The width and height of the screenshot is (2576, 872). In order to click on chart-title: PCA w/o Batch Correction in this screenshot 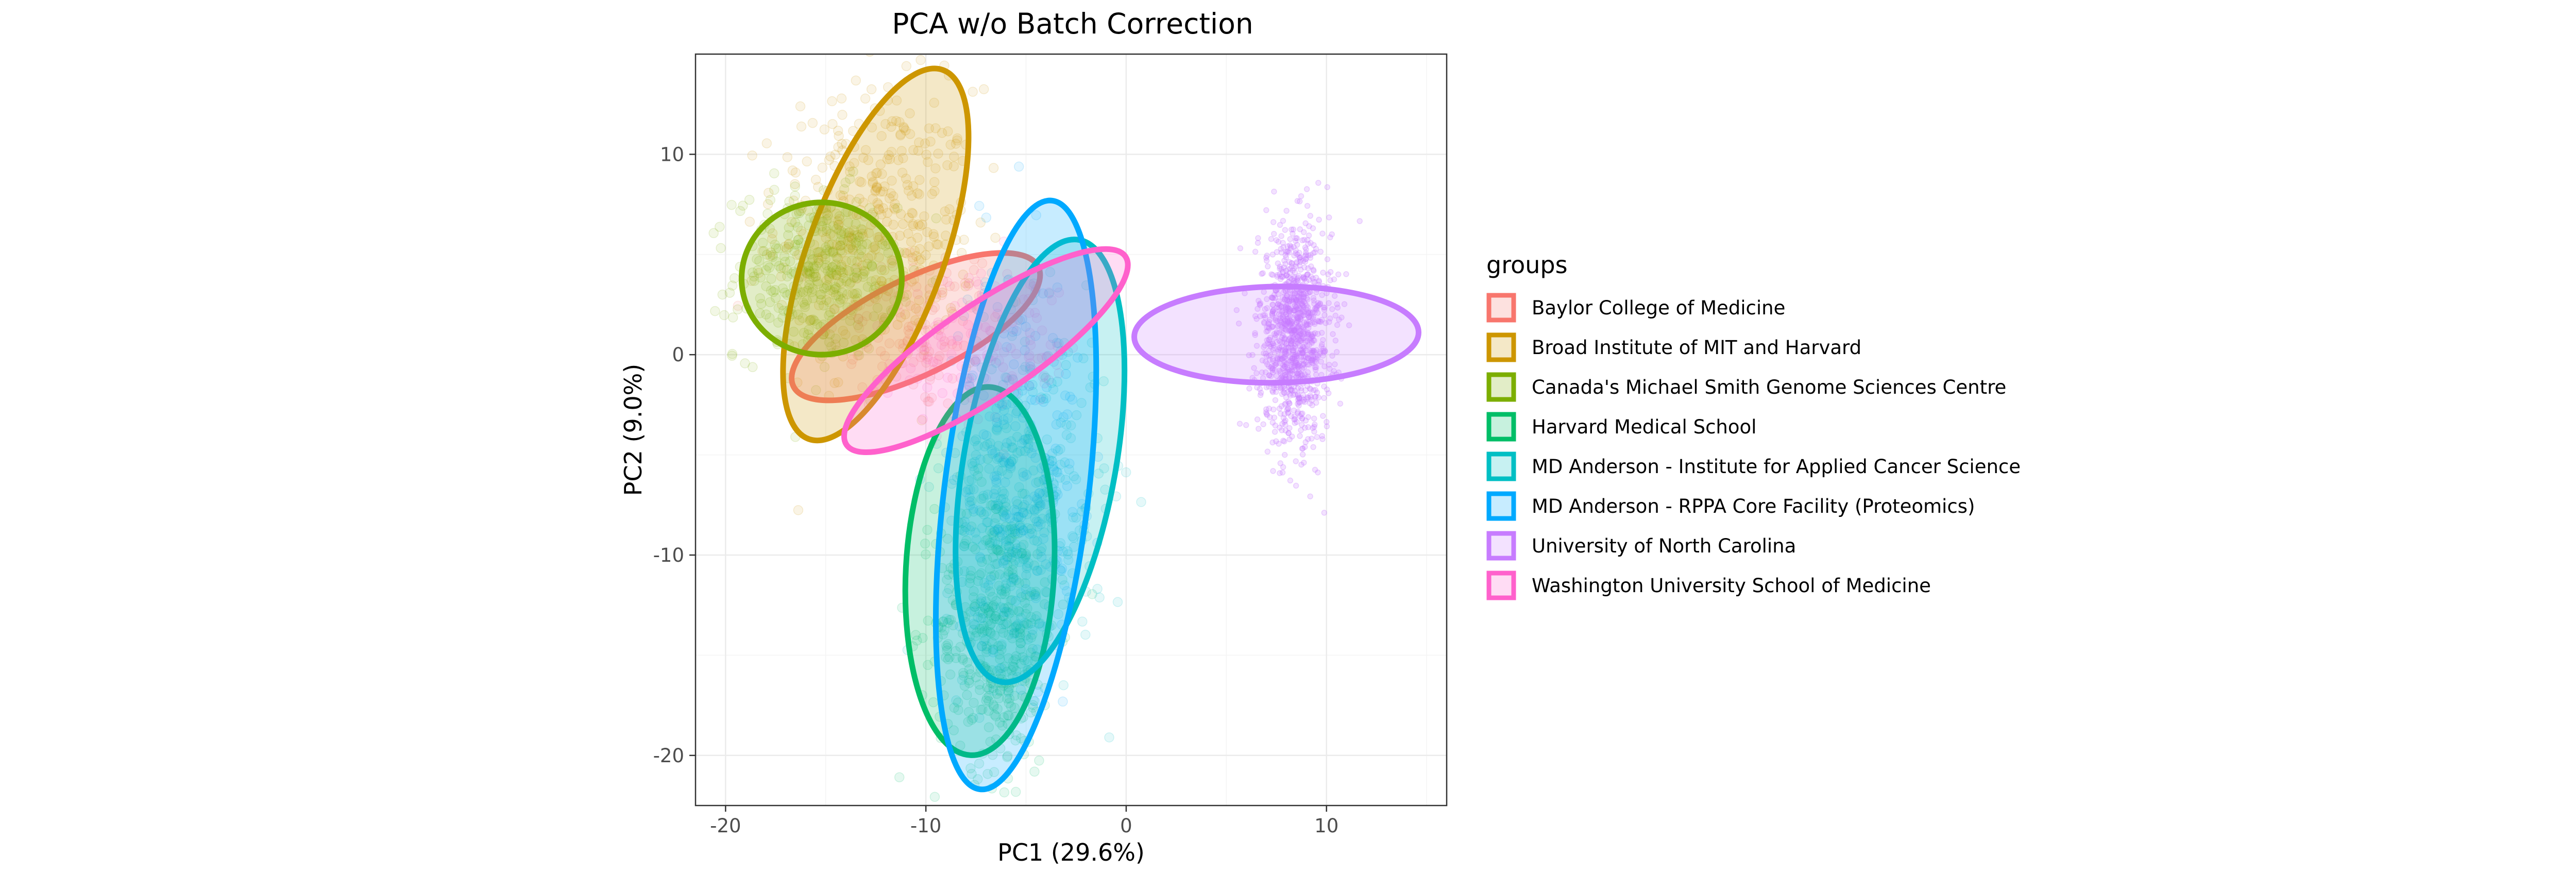, I will do `click(1072, 23)`.